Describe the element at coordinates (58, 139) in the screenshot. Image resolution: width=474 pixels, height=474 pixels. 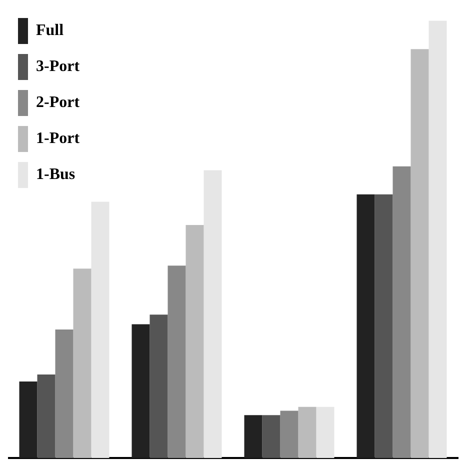
I see `legend-label: 1-Port` at that location.